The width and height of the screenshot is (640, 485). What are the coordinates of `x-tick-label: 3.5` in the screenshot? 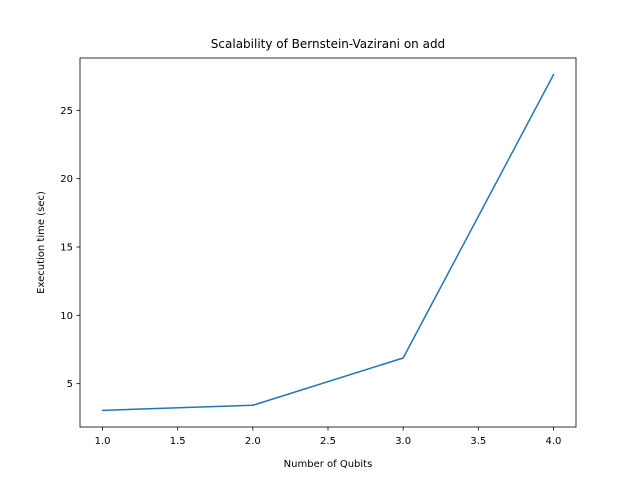 It's located at (478, 441).